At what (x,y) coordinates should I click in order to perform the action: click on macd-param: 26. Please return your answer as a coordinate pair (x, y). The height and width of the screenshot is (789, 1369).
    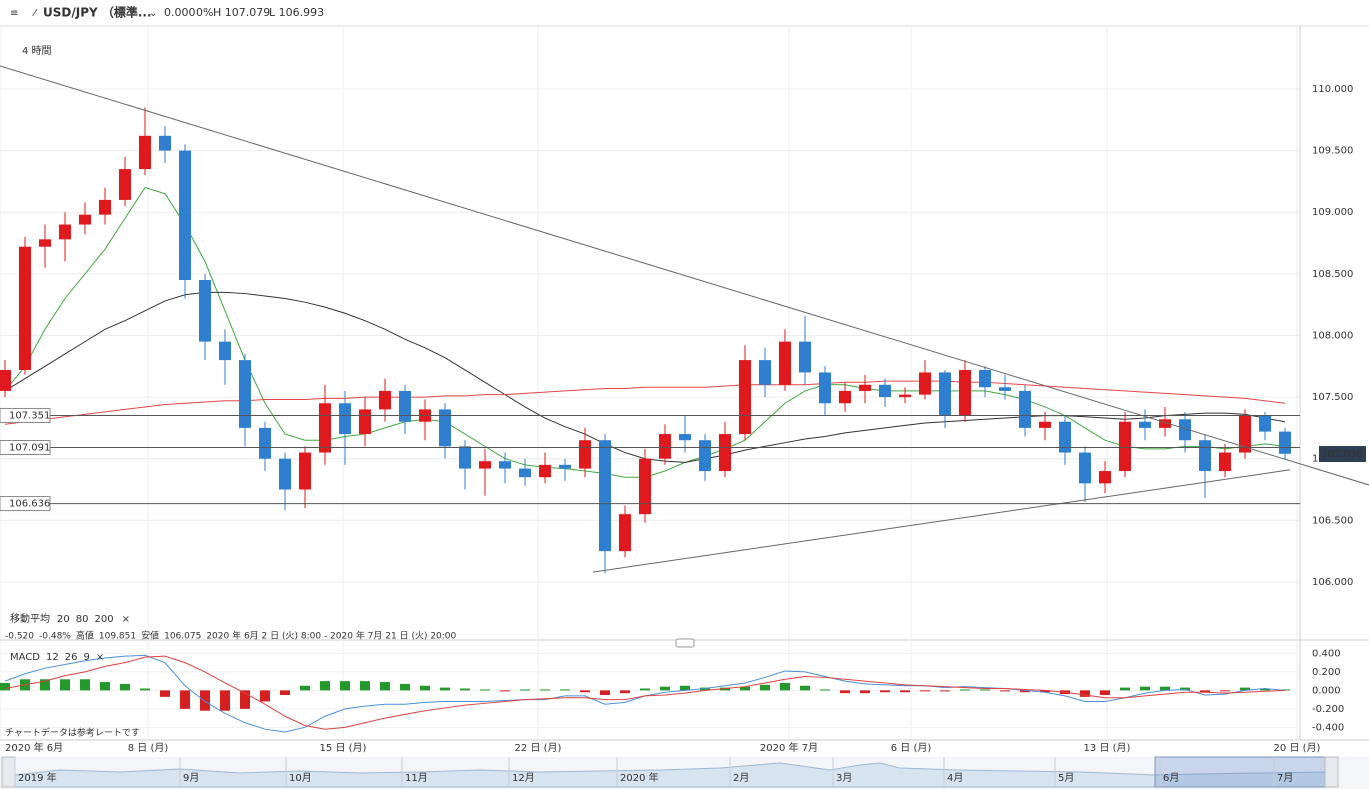
    Looking at the image, I should click on (71, 657).